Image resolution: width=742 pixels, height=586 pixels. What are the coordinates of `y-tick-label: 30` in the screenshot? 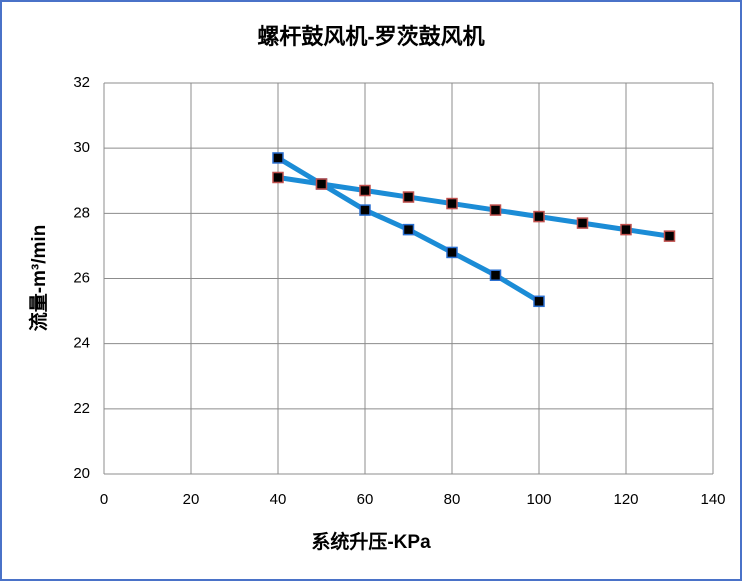 It's located at (81, 147).